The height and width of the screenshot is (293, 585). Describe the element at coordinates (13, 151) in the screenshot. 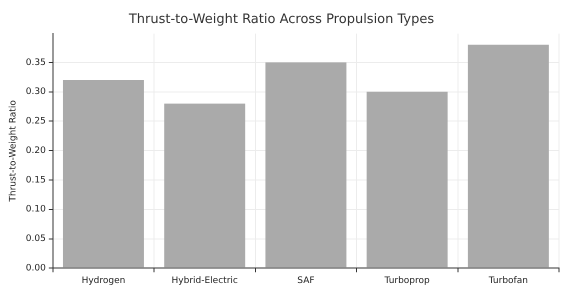

I see `y-axis-title: Thrust-to-Weight Ratio` at that location.